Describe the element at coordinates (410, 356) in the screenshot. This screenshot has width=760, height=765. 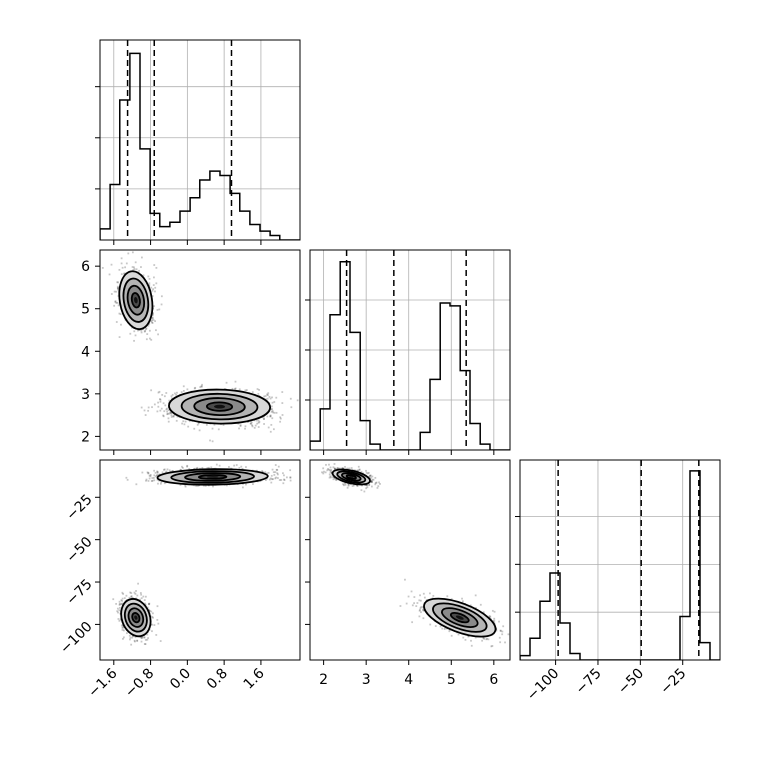
I see `histogram-step` at that location.